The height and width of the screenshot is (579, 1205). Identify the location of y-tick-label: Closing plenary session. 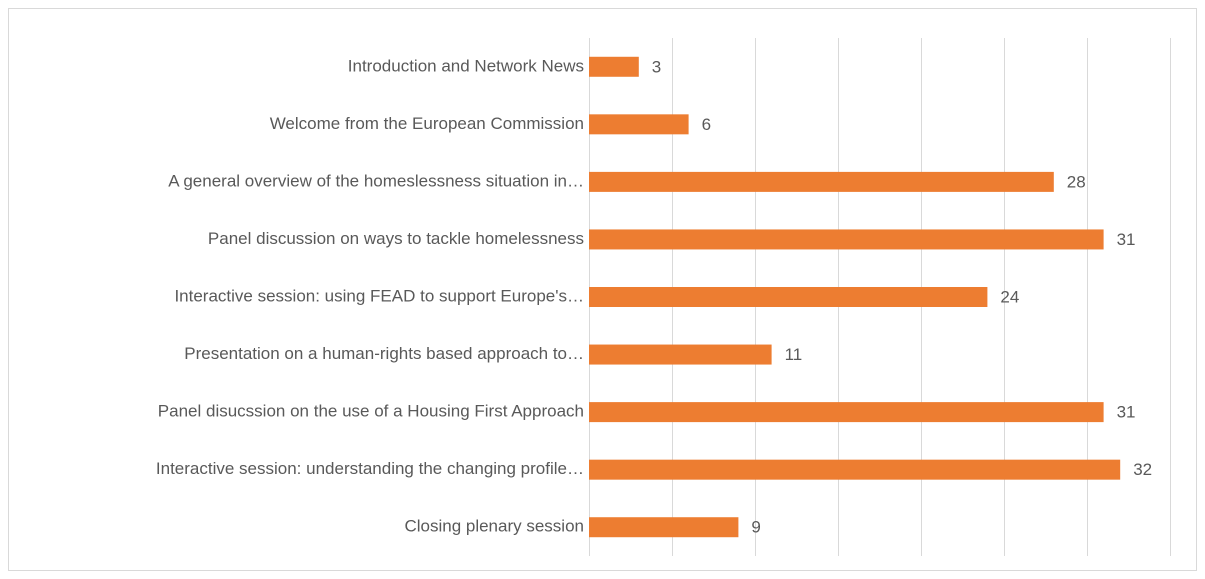
(494, 526).